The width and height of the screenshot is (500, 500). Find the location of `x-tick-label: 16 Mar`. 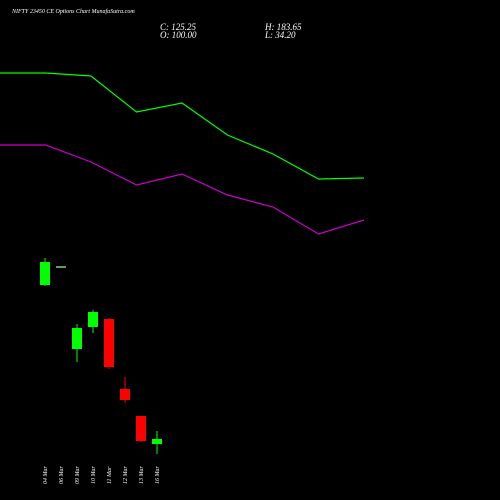

x-tick-label: 16 Mar is located at coordinates (158, 475).